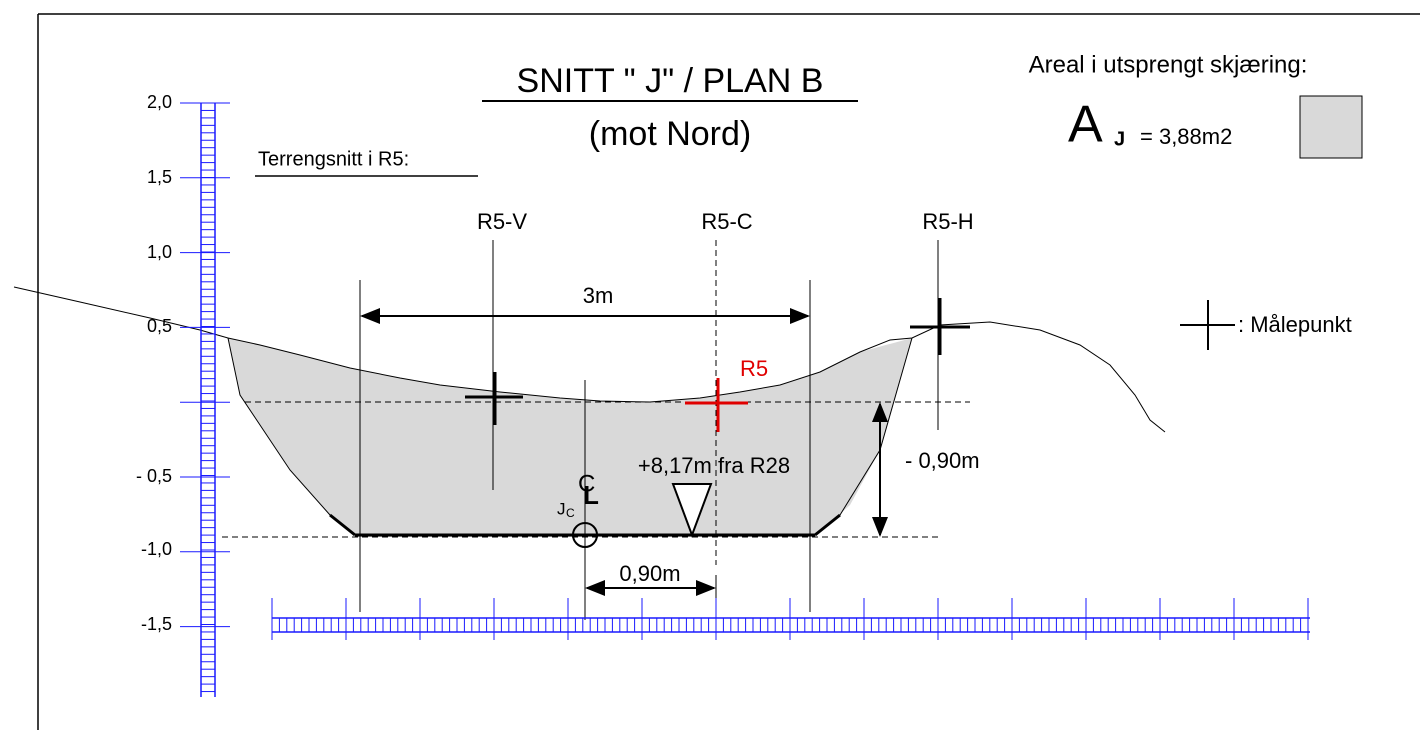 Image resolution: width=1420 pixels, height=730 pixels. What do you see at coordinates (947, 221) in the screenshot?
I see `point-label: R5-H` at bounding box center [947, 221].